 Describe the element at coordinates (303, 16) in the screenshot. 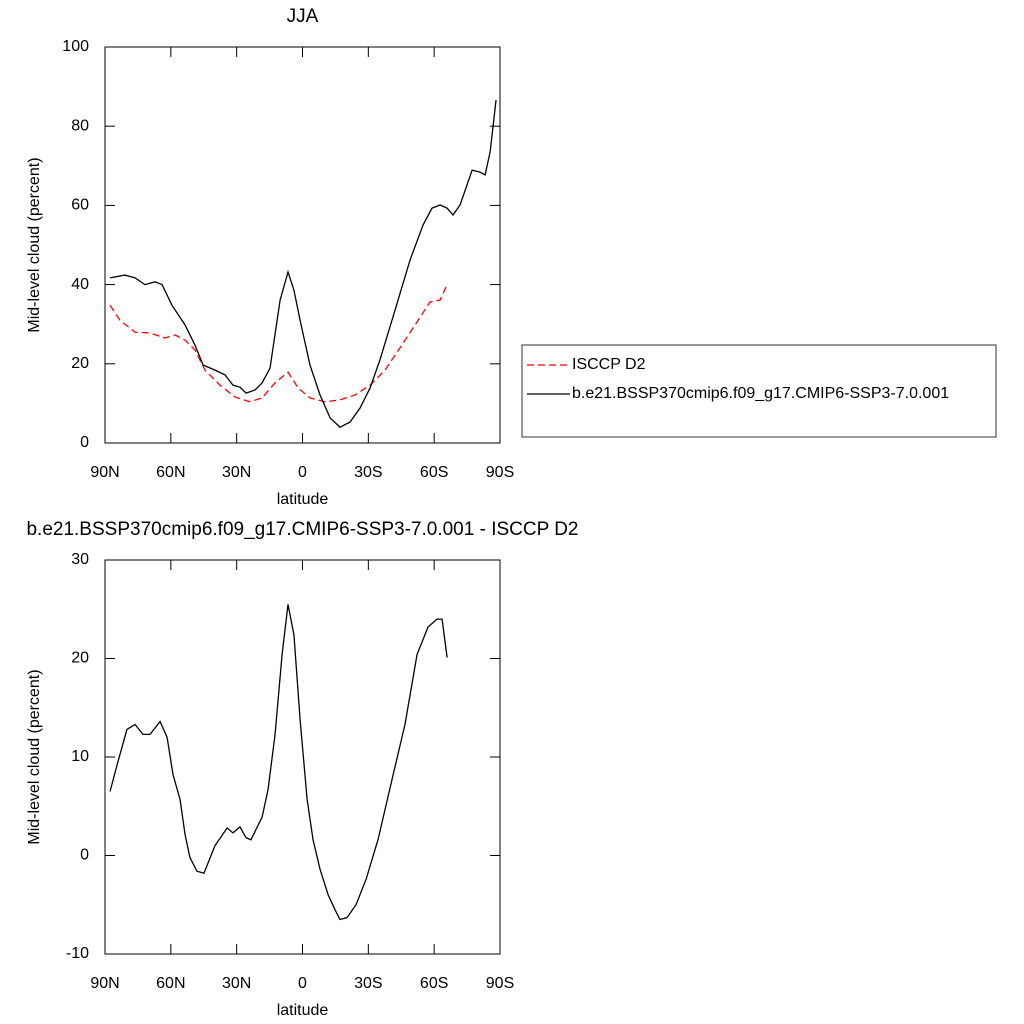

I see `chart-title: JJA` at that location.